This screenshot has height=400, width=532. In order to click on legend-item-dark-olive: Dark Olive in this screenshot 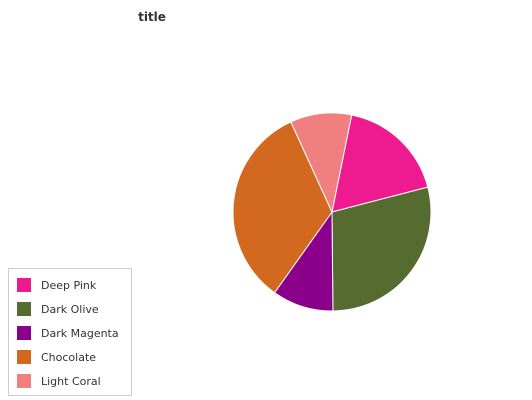, I will do `click(58, 309)`.